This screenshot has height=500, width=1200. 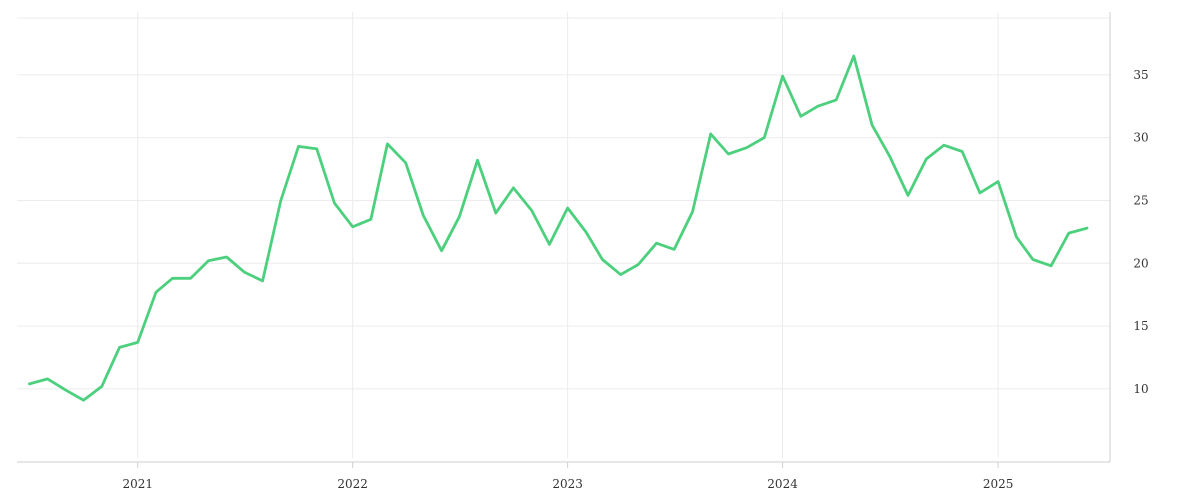 What do you see at coordinates (1140, 138) in the screenshot?
I see `y-tick-label: 30` at bounding box center [1140, 138].